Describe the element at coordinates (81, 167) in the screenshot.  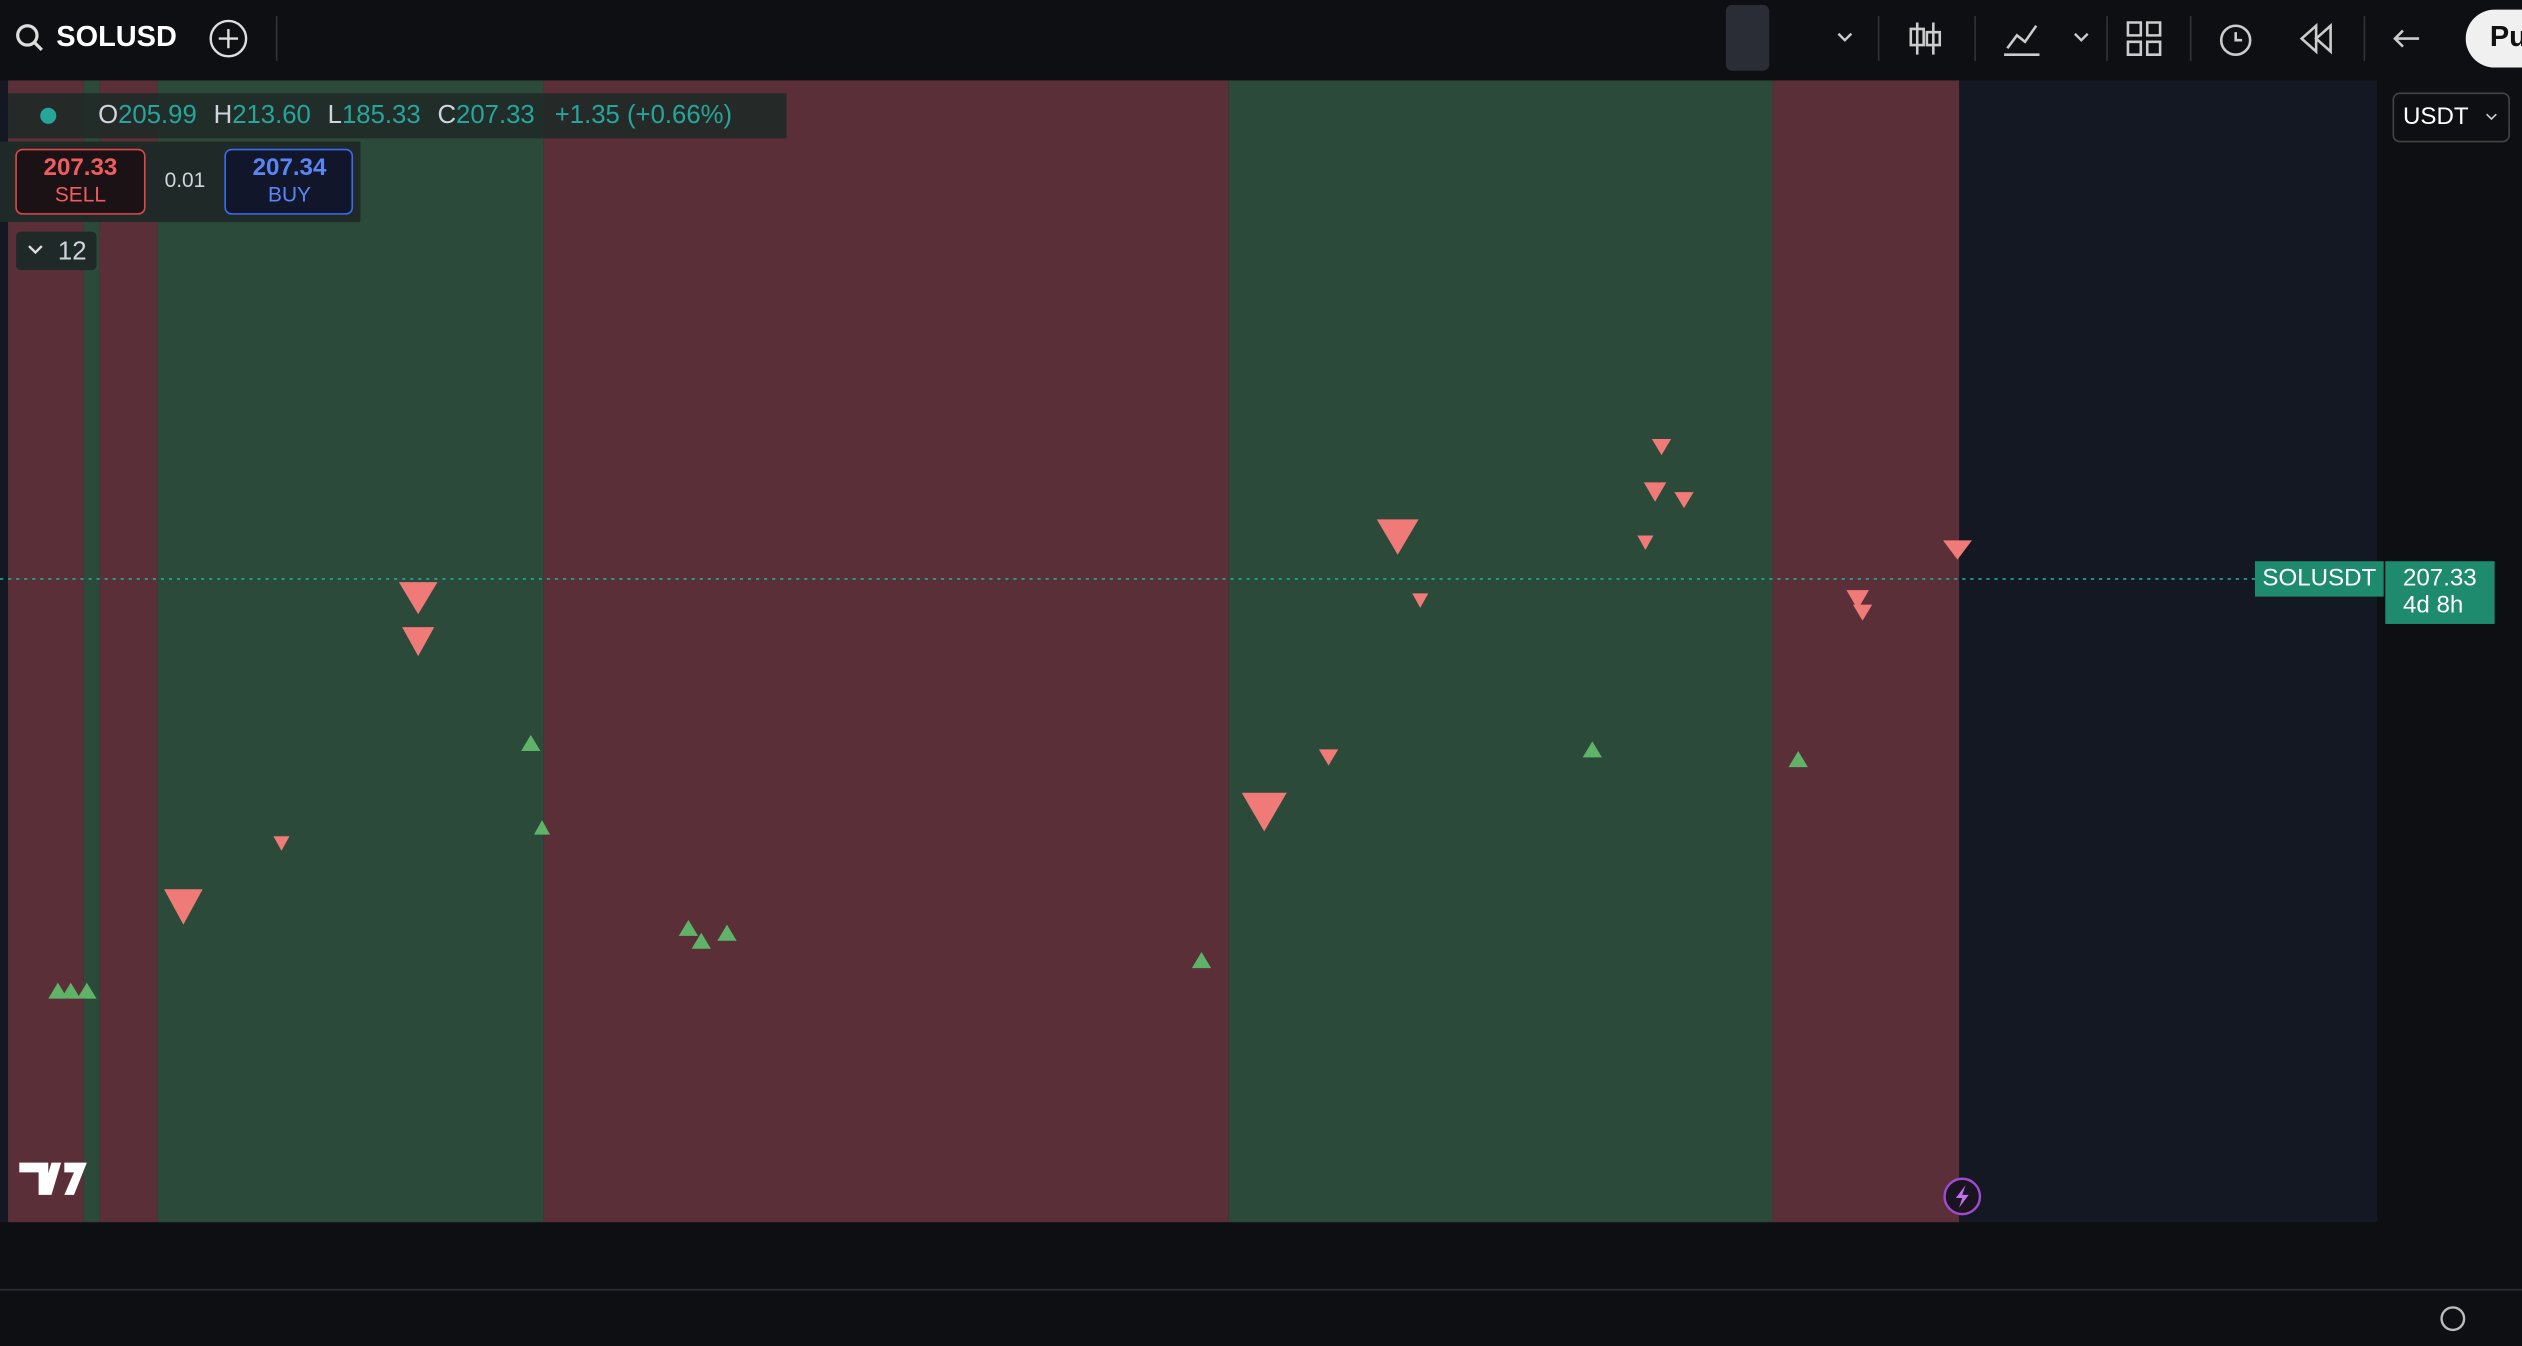
I see `sell-price: 207.33` at that location.